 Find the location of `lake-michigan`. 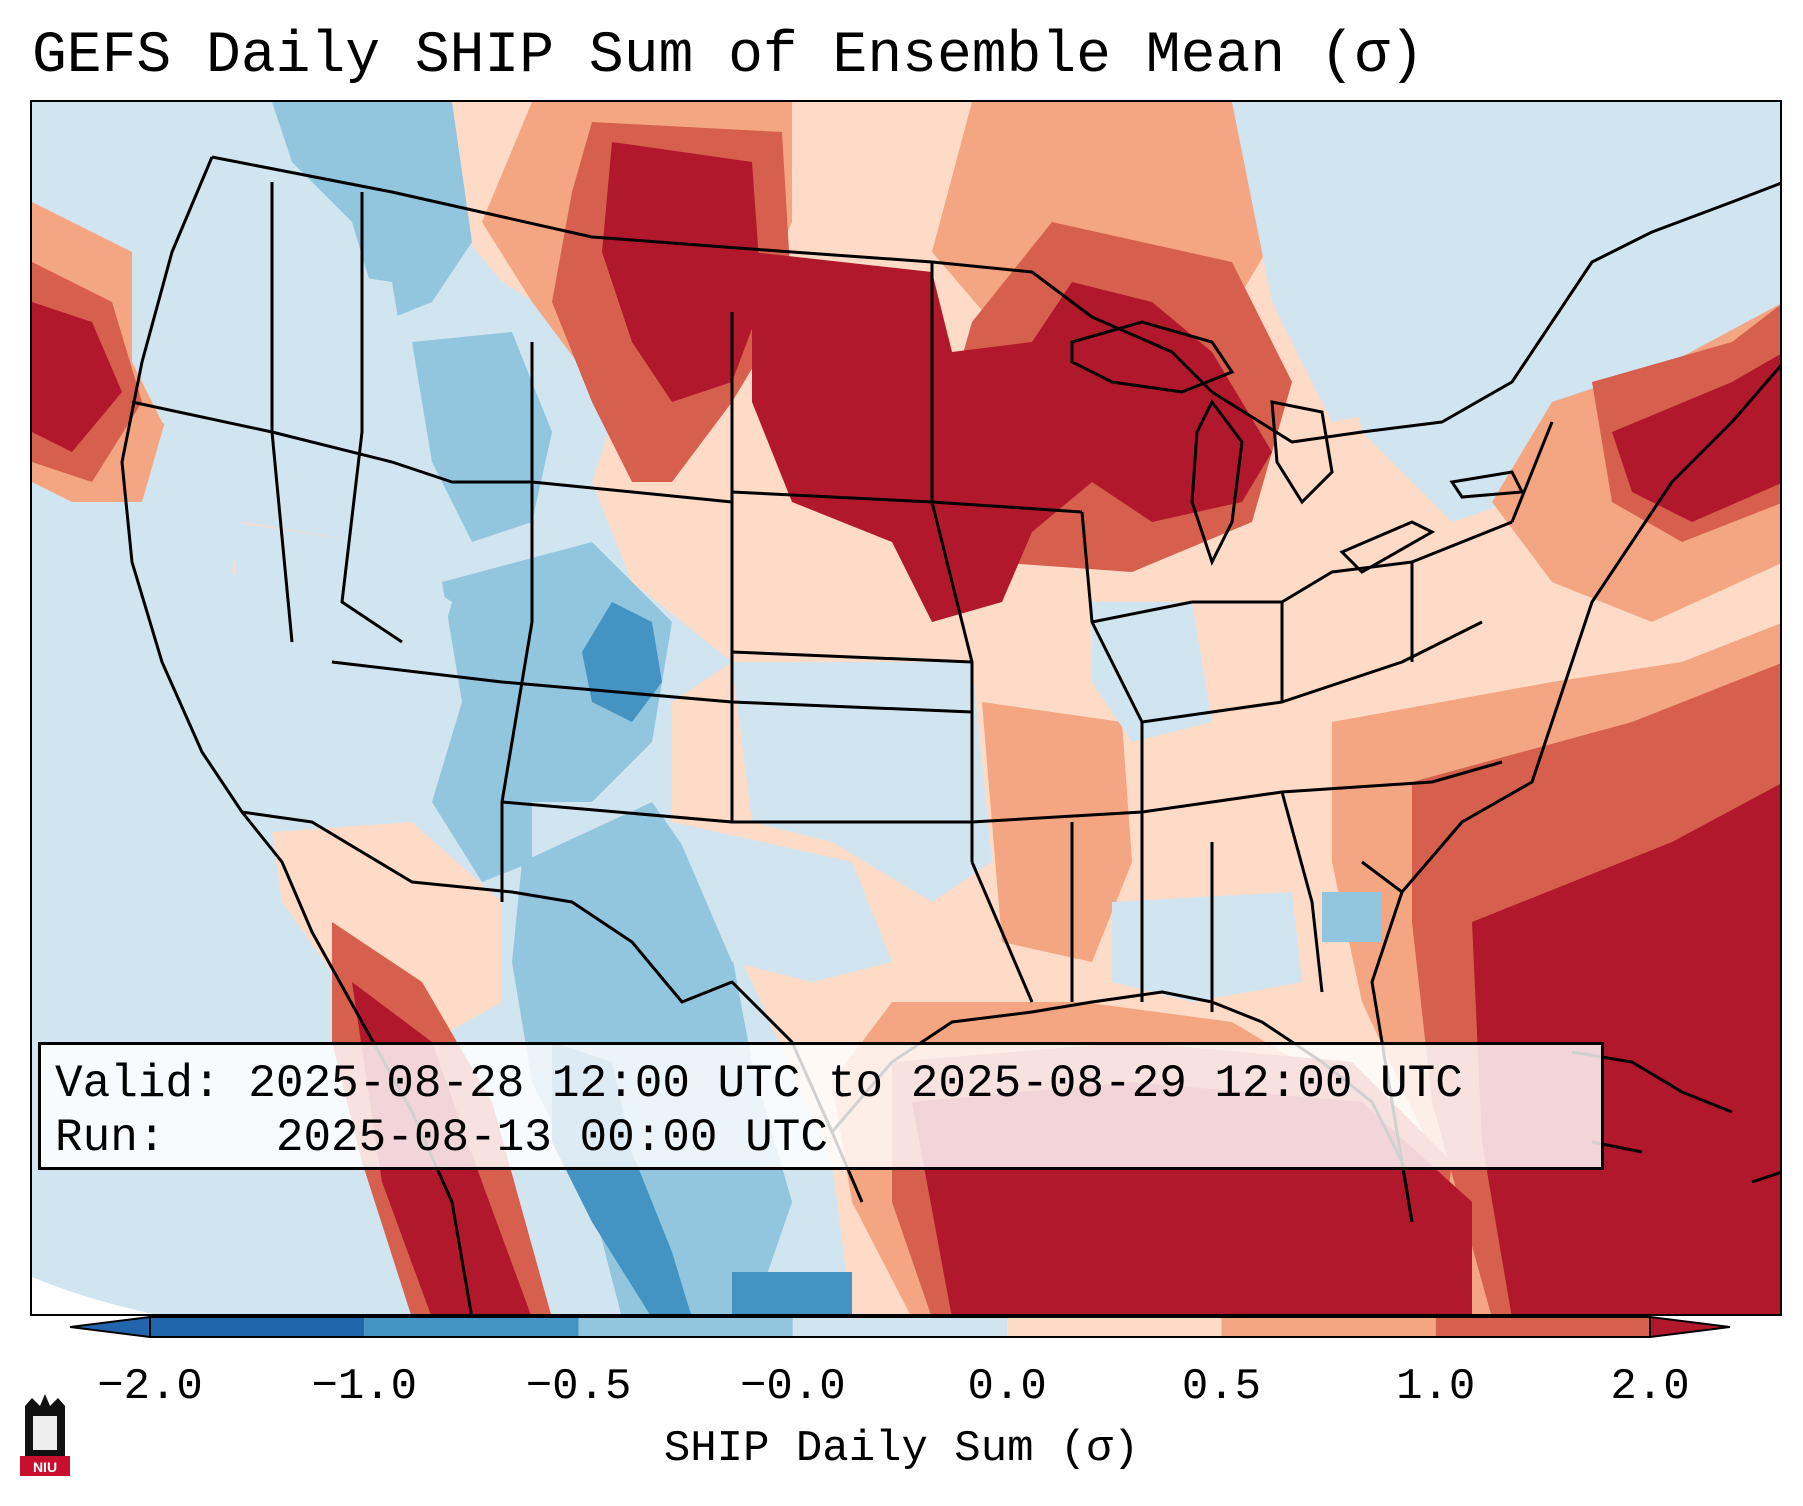

lake-michigan is located at coordinates (1217, 482).